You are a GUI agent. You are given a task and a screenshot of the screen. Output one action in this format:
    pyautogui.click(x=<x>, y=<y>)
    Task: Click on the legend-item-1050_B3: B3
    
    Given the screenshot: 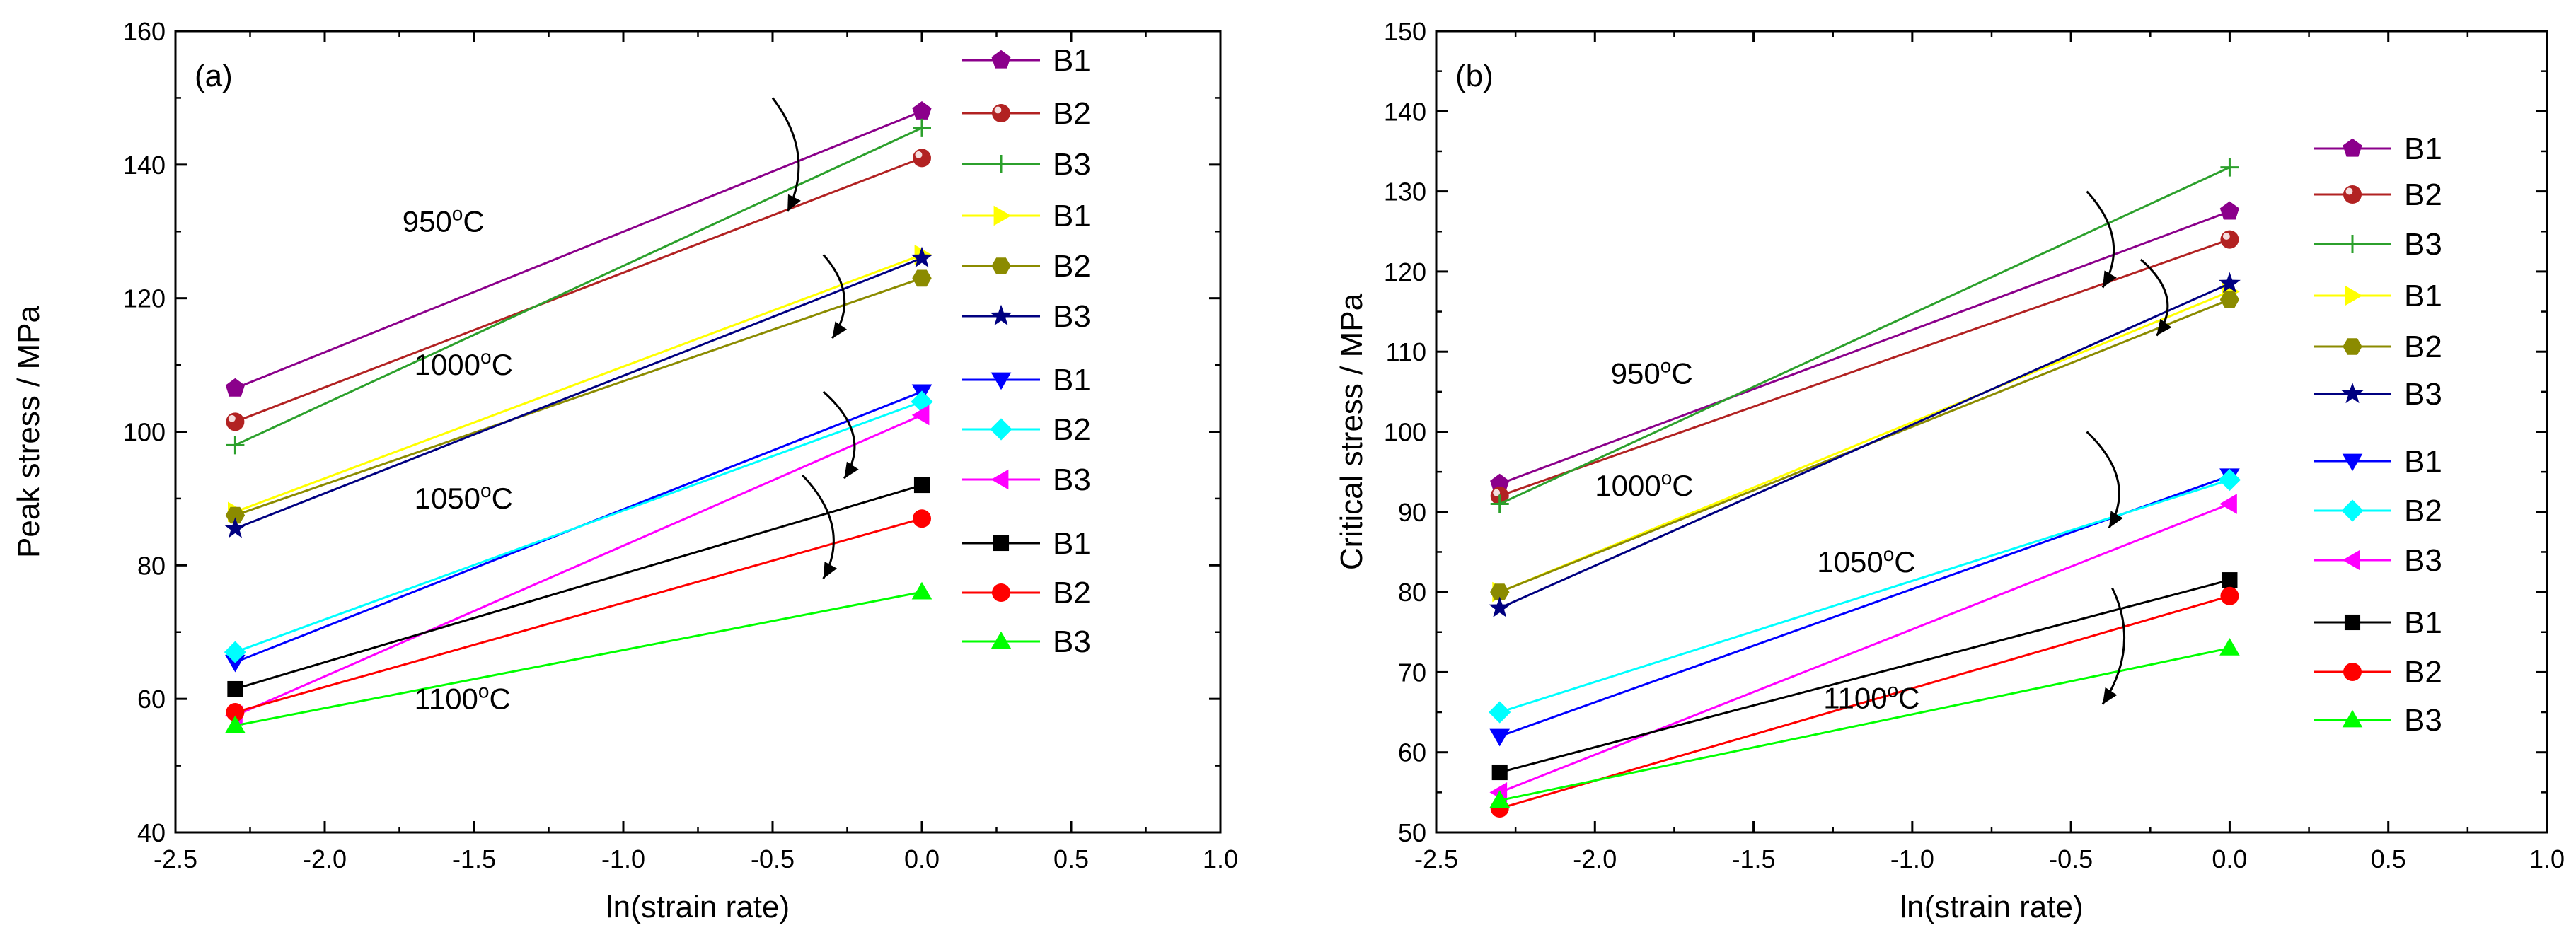 What is the action you would take?
    pyautogui.click(x=2378, y=560)
    